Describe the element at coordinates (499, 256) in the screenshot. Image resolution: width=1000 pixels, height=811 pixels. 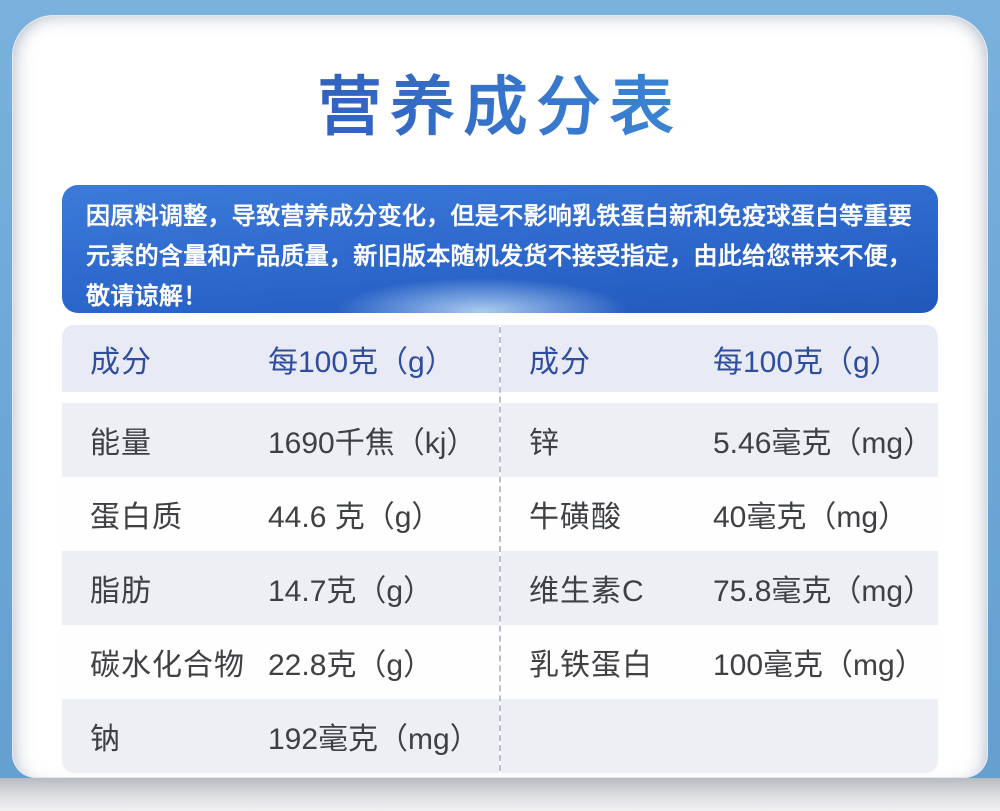
I see `notice-line-2: 元素的含量和产品质量，新旧版本随机发货不接受指定，由此给您带来不便，` at that location.